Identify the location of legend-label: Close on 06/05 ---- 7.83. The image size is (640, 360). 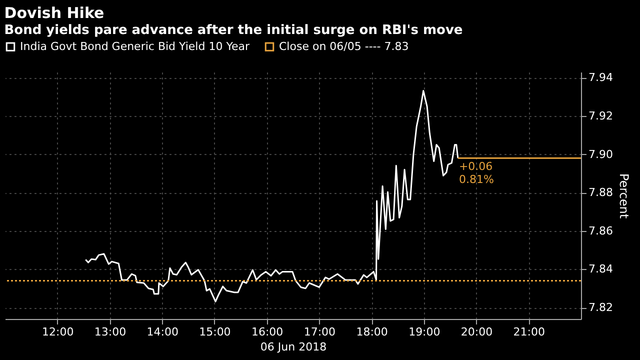
(344, 46).